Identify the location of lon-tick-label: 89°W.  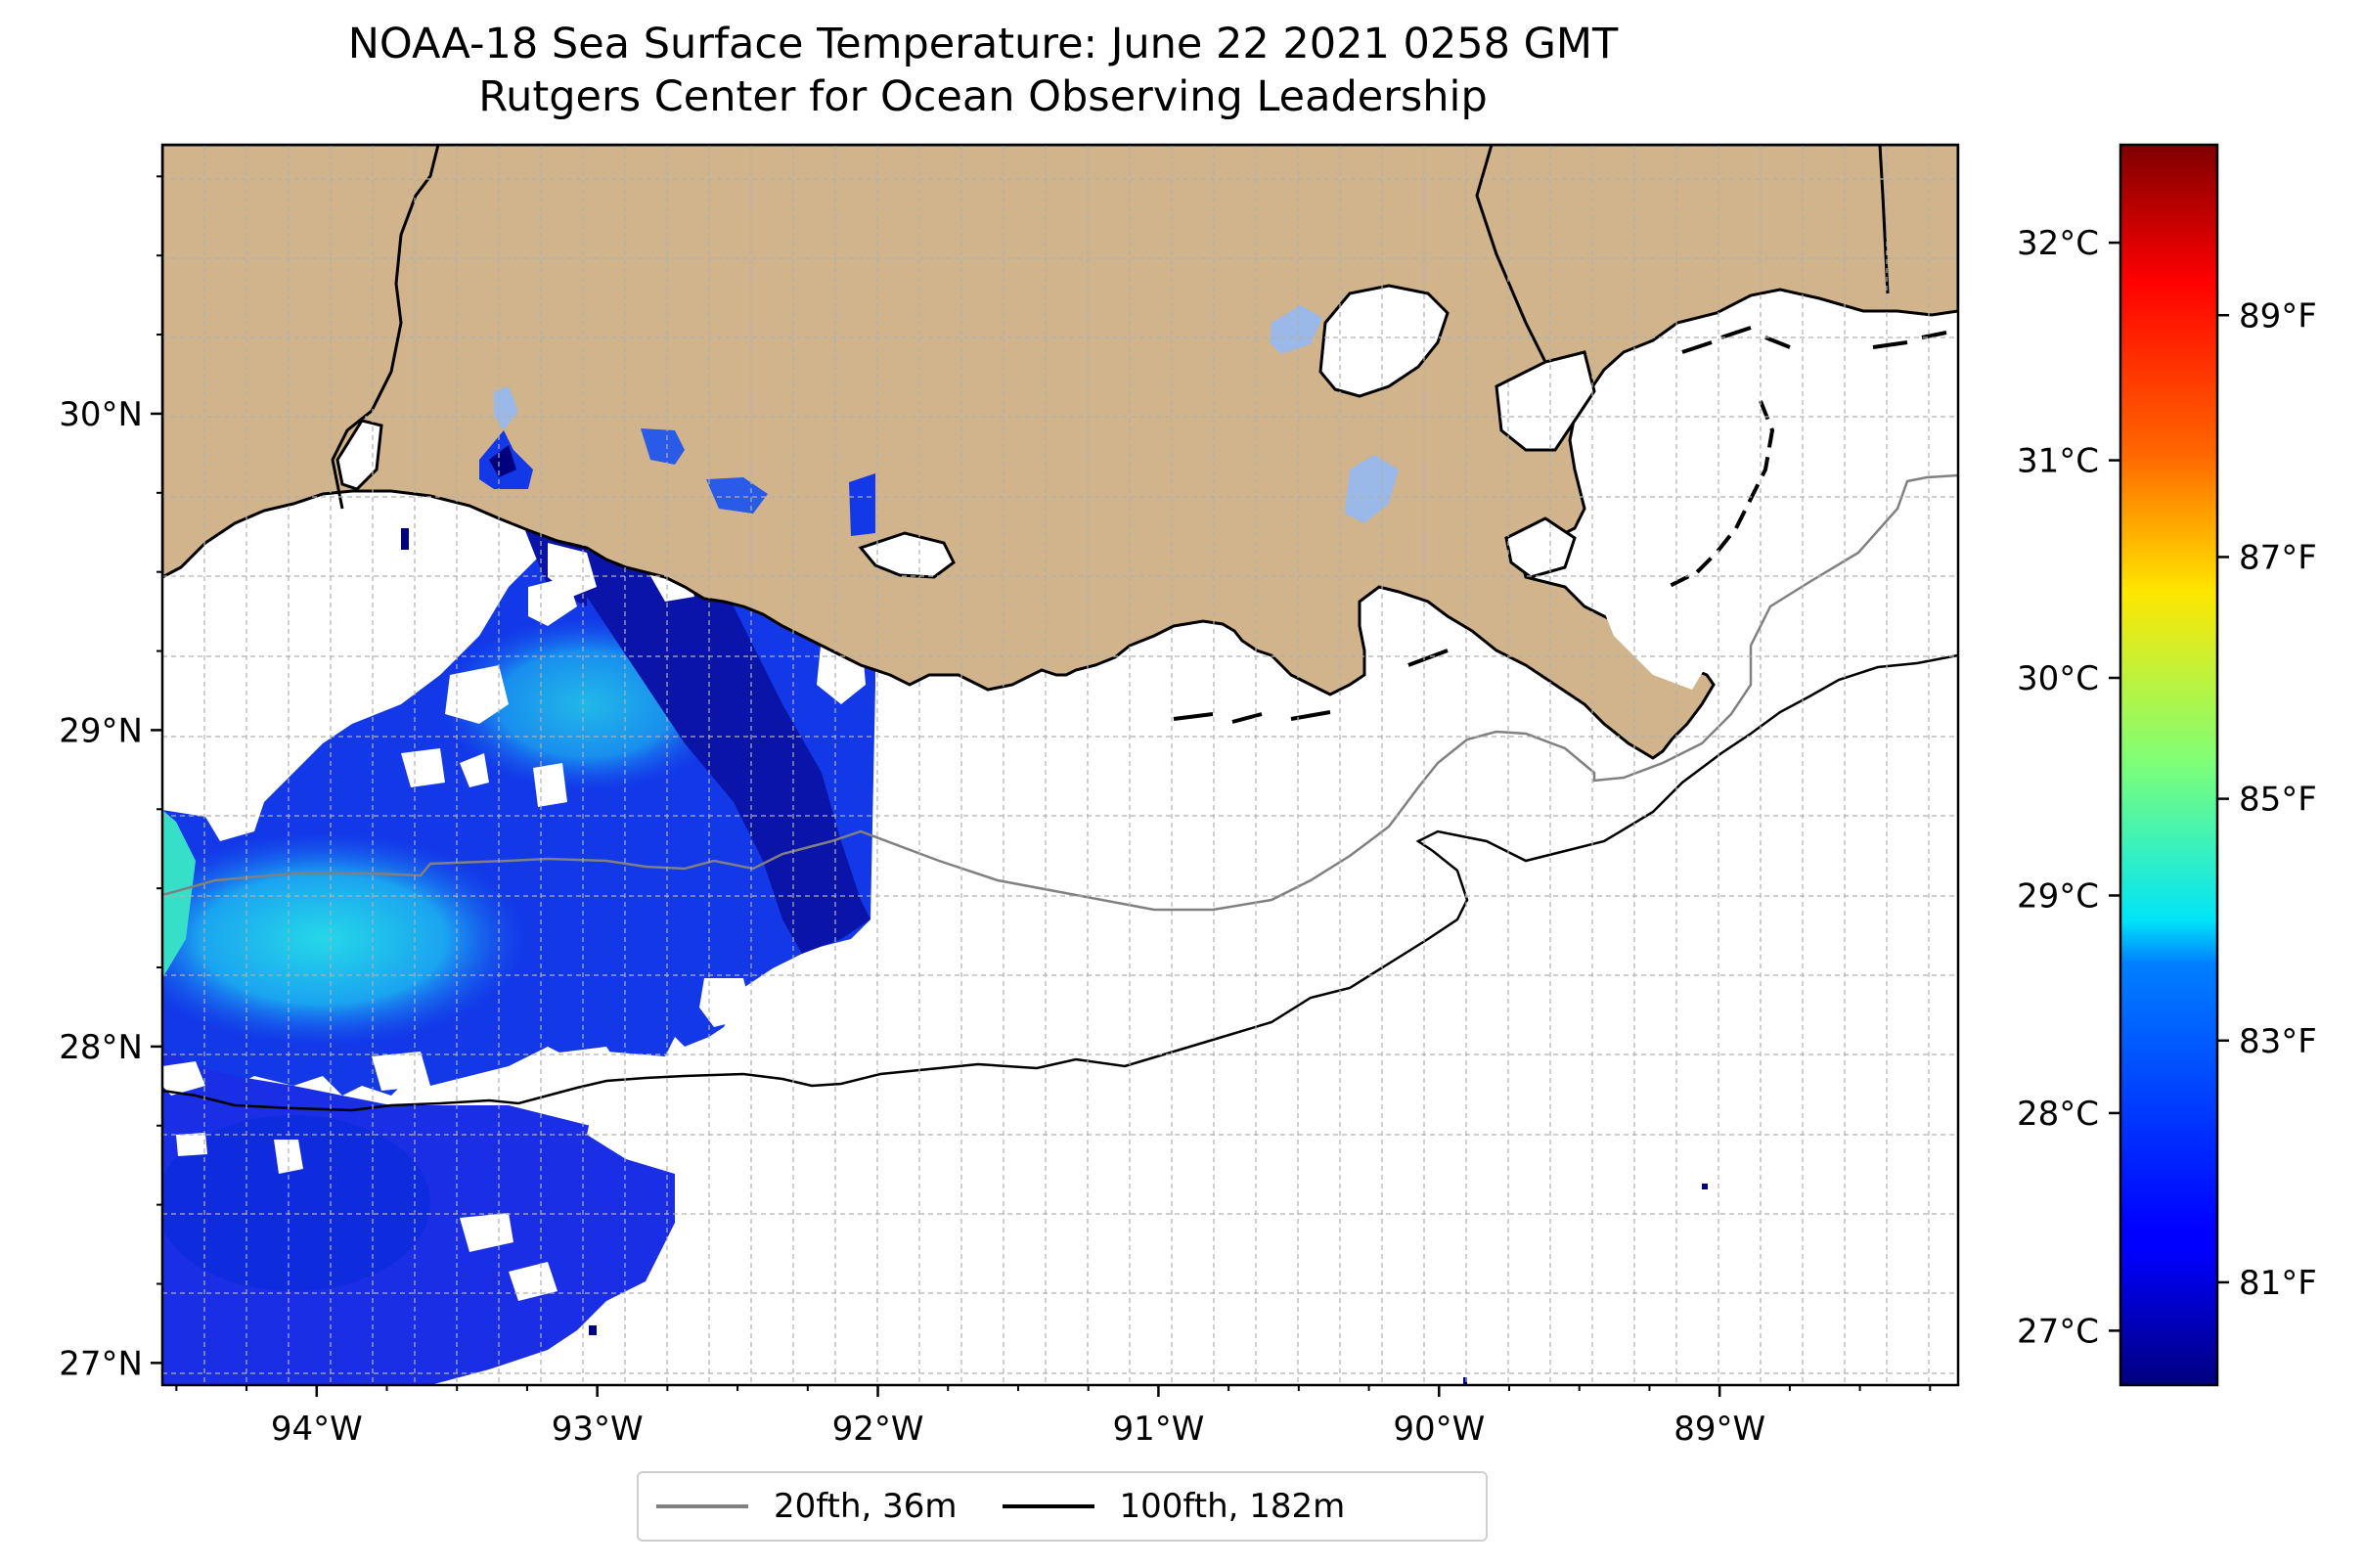
(1719, 1429).